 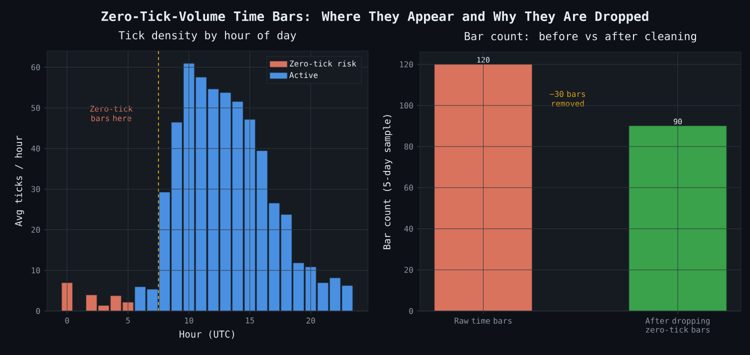 What do you see at coordinates (580, 37) in the screenshot?
I see `chart-title: Bar count: before vs after cleaning` at bounding box center [580, 37].